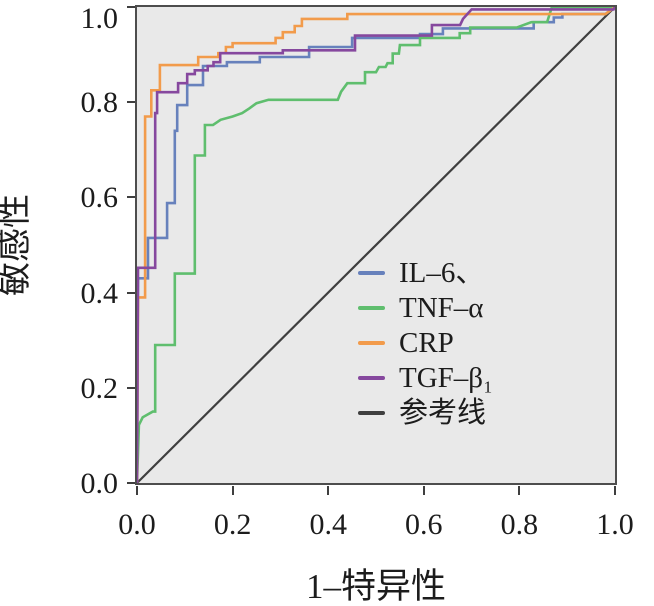 This screenshot has width=654, height=606. Describe the element at coordinates (131, 102) in the screenshot. I see `y-tick-0.8` at that location.